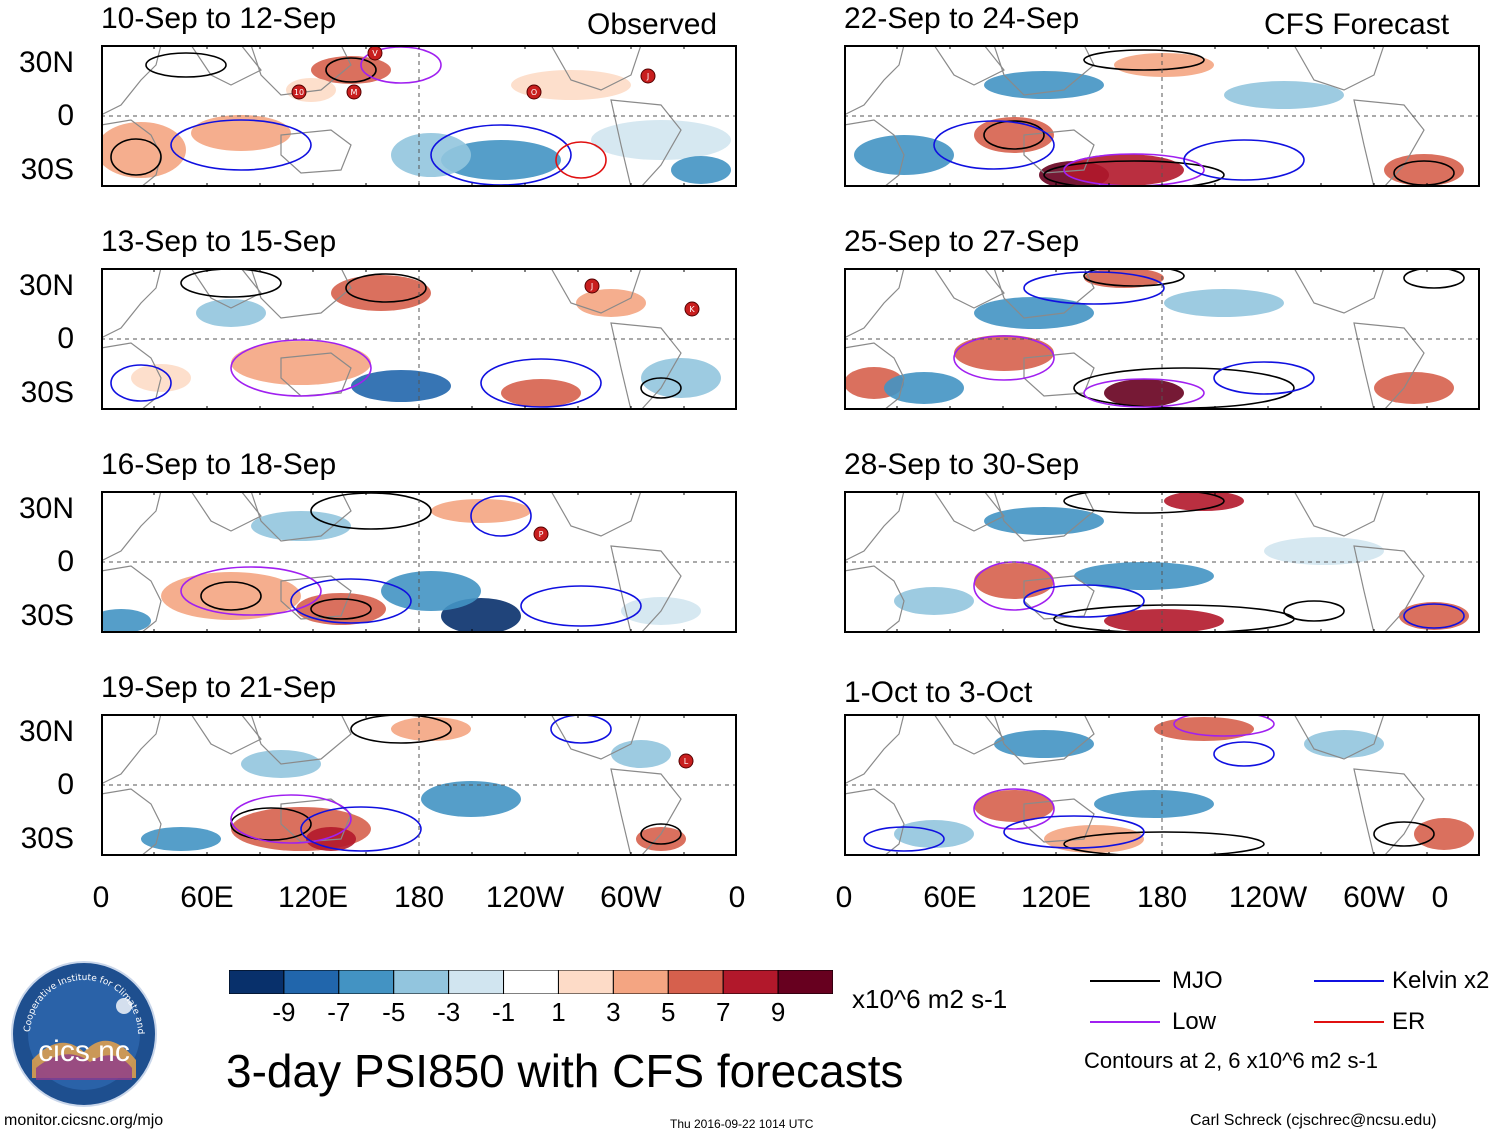  Describe the element at coordinates (394, 1012) in the screenshot. I see `colorbar-label: -5` at that location.